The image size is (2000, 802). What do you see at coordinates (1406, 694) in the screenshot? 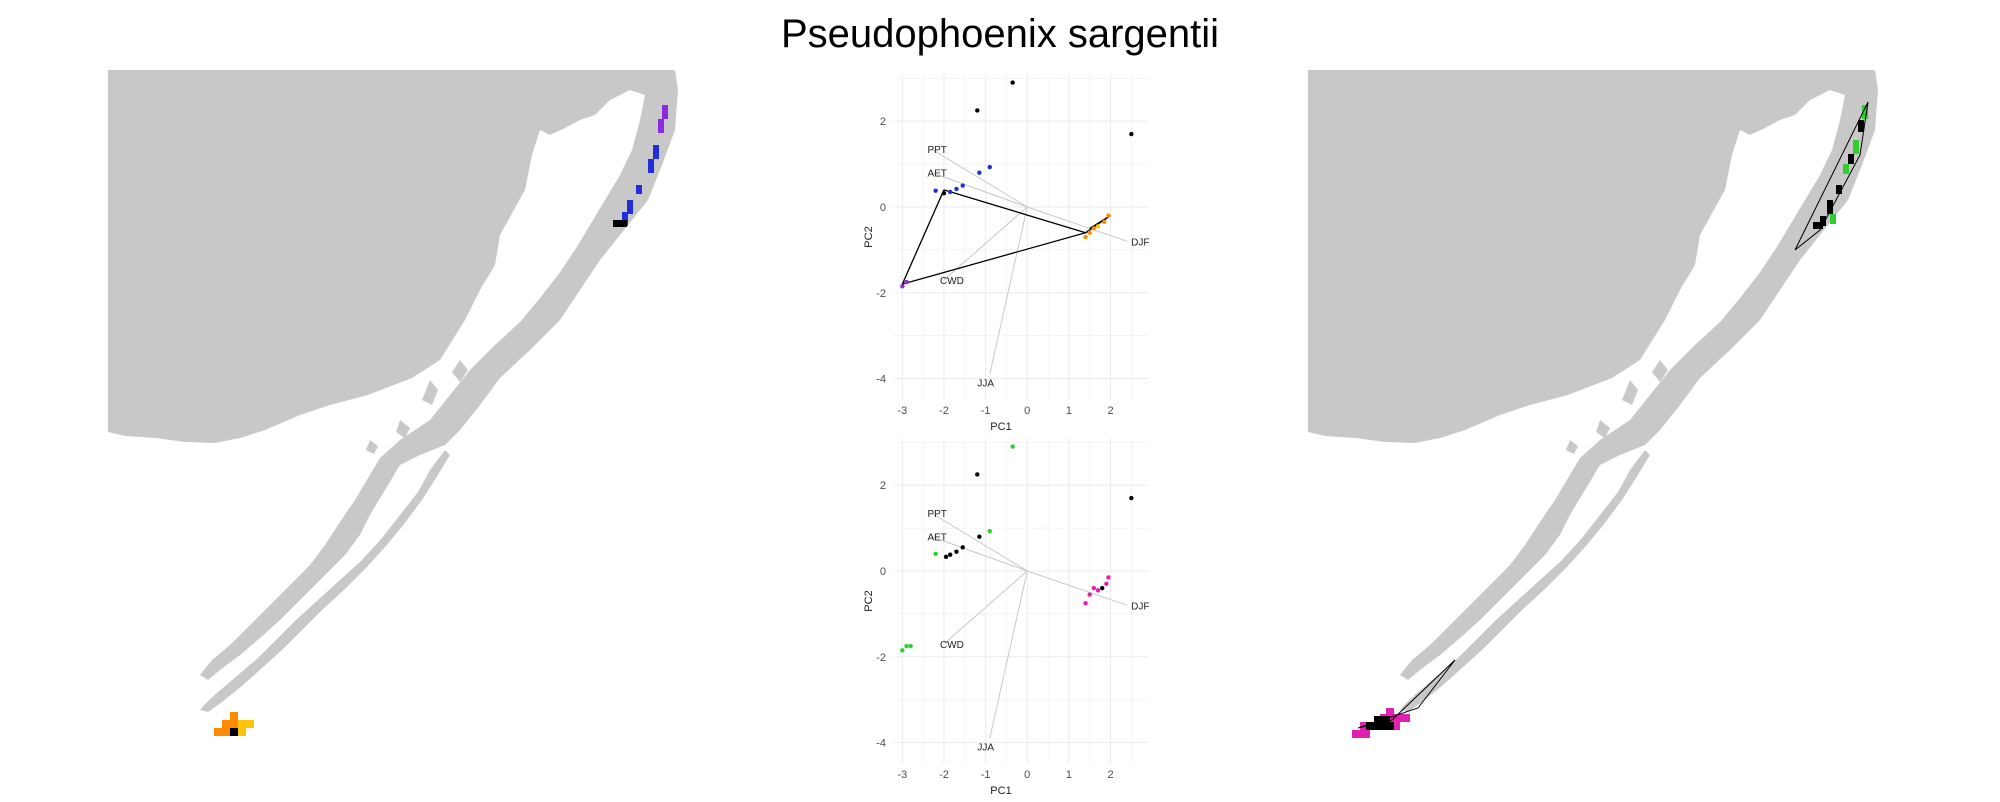
I see `hull-south` at bounding box center [1406, 694].